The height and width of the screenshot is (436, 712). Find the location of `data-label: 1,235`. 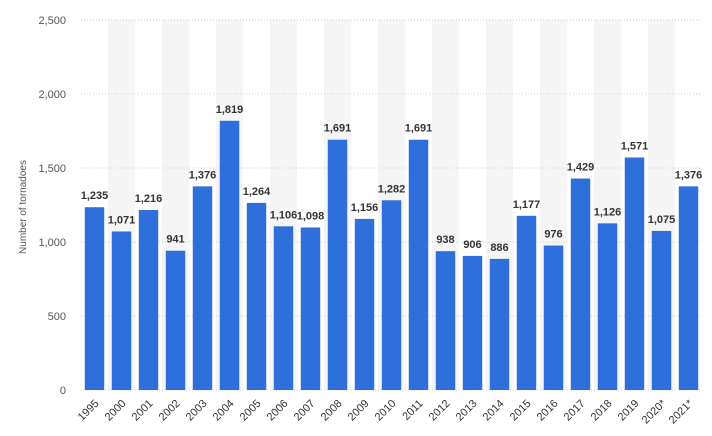

data-label: 1,235 is located at coordinates (95, 196).